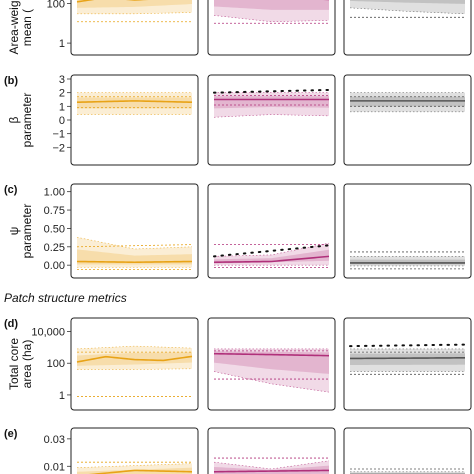  I want to click on y-tick-label-d-0: 1, so click(62, 396).